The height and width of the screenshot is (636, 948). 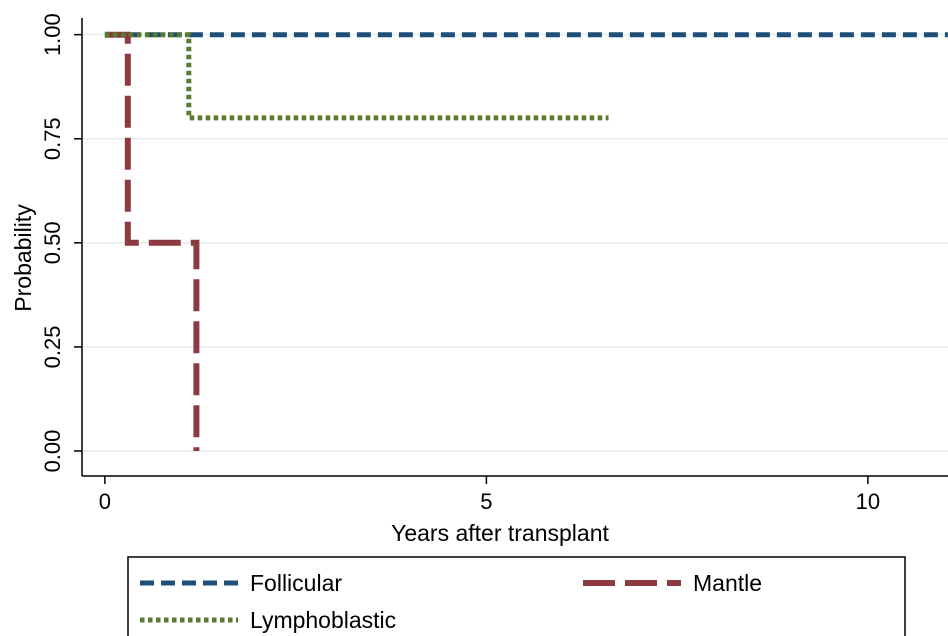 I want to click on legend: Follicular Mantle Lymphoblastic, so click(x=516, y=596).